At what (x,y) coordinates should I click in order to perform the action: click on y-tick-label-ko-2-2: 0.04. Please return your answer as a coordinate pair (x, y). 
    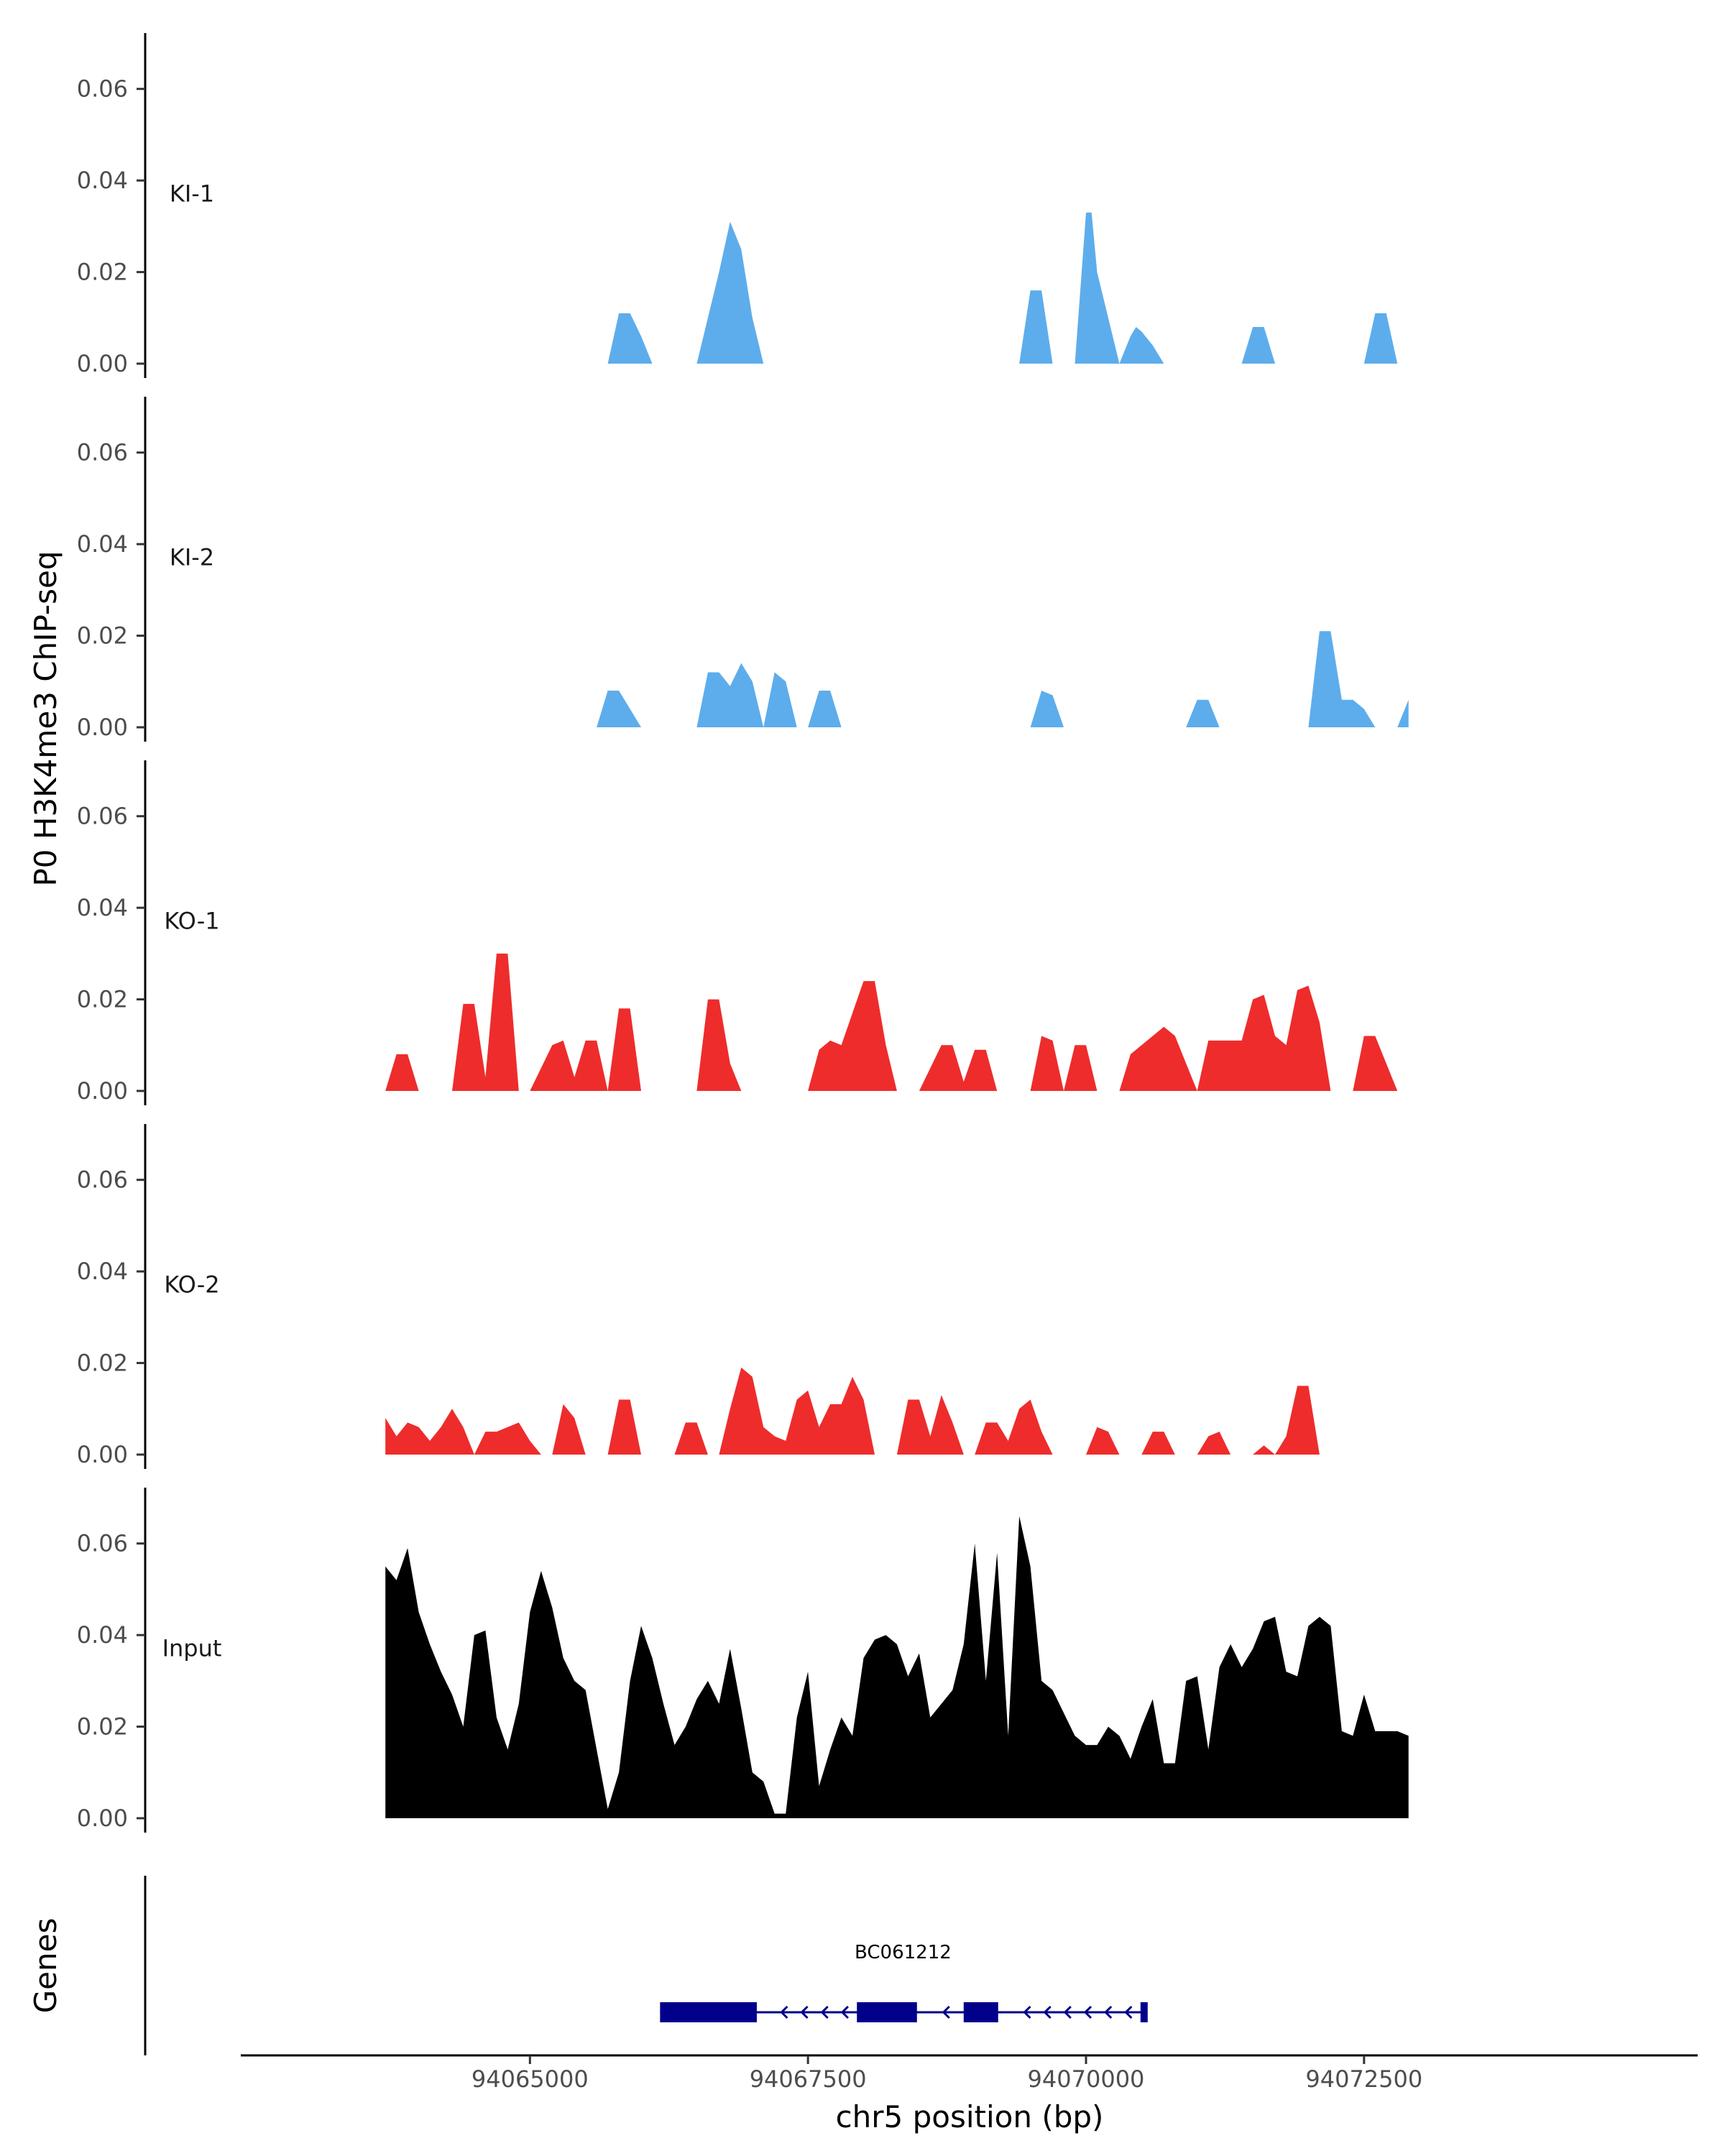
    Looking at the image, I should click on (102, 1271).